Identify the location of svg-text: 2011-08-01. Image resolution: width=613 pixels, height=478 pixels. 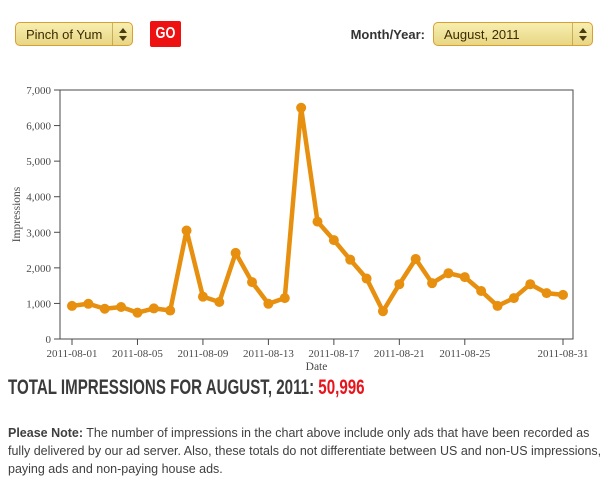
(72, 354).